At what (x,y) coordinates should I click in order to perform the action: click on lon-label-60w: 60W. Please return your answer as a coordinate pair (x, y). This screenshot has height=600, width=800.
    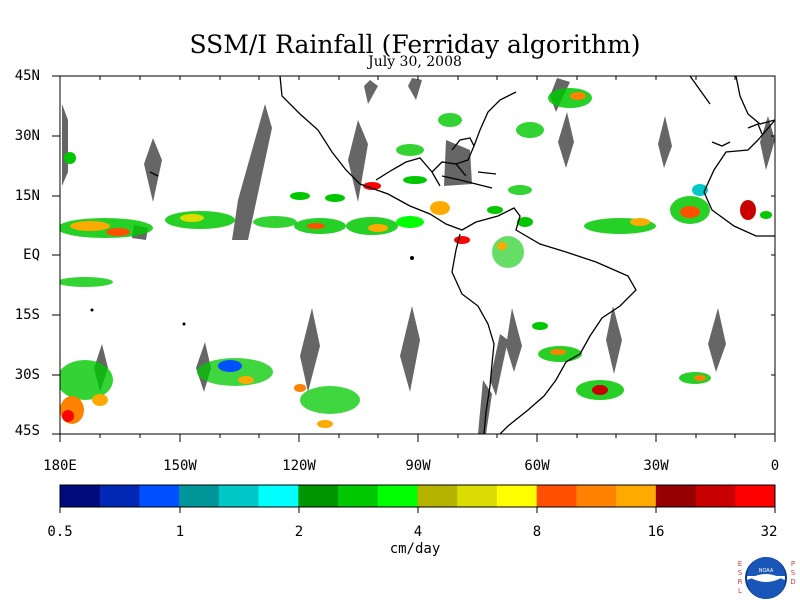
    Looking at the image, I should click on (537, 466).